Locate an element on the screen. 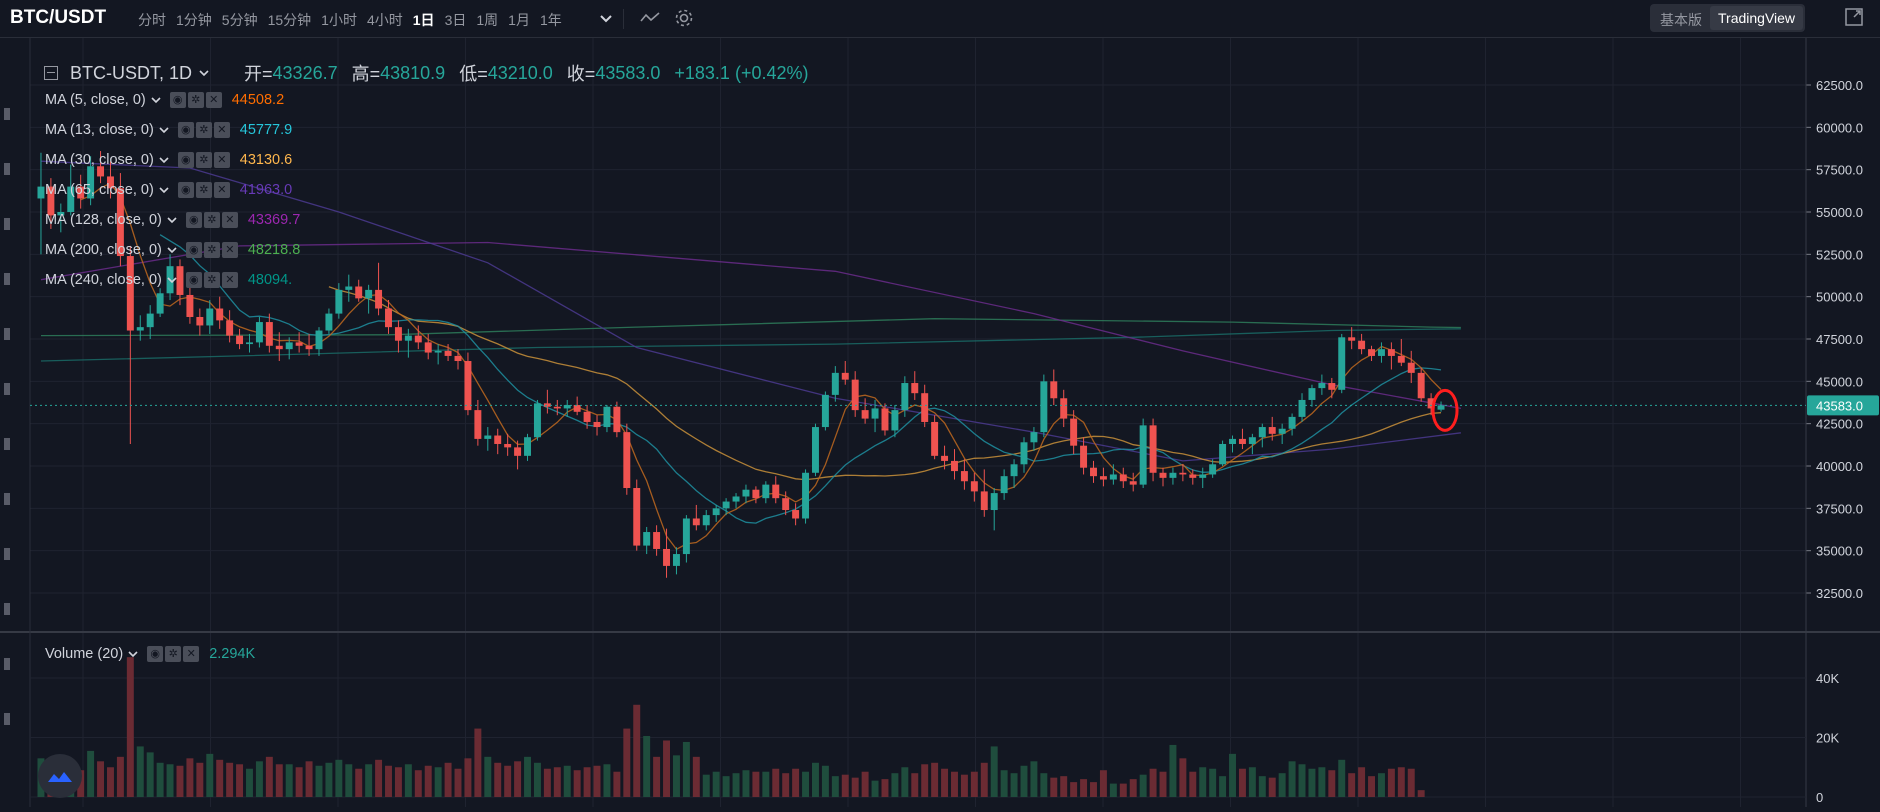 The height and width of the screenshot is (812, 1880). interval-option: 1月 is located at coordinates (519, 20).